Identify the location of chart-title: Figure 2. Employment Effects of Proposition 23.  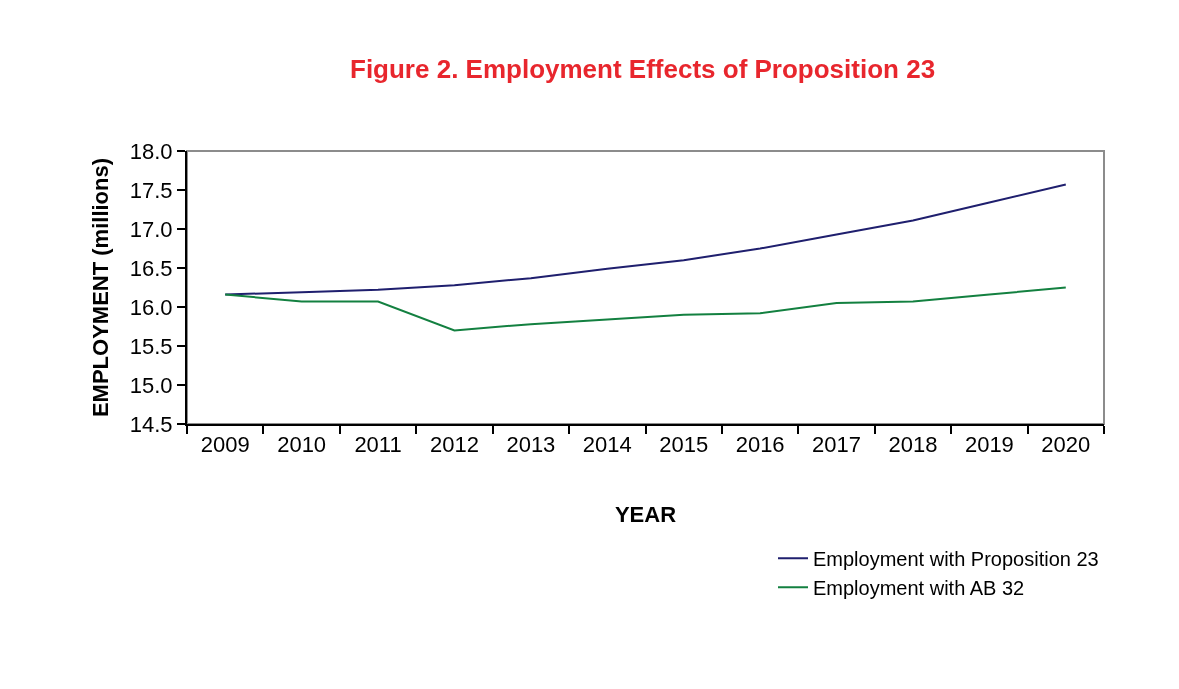
(643, 69).